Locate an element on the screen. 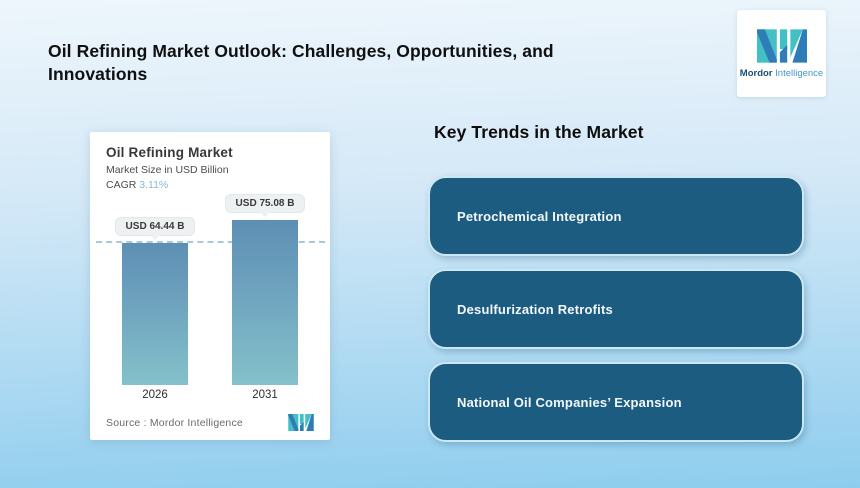 The image size is (860, 488). source-row: Source : Mordor Intelligence is located at coordinates (210, 422).